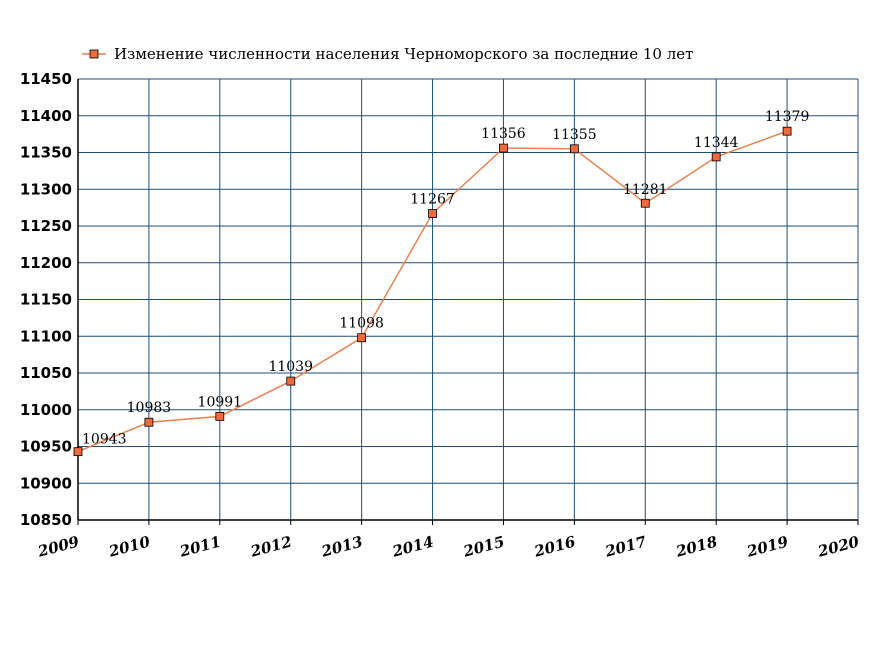  What do you see at coordinates (46, 226) in the screenshot?
I see `y-tick-label: 11250` at bounding box center [46, 226].